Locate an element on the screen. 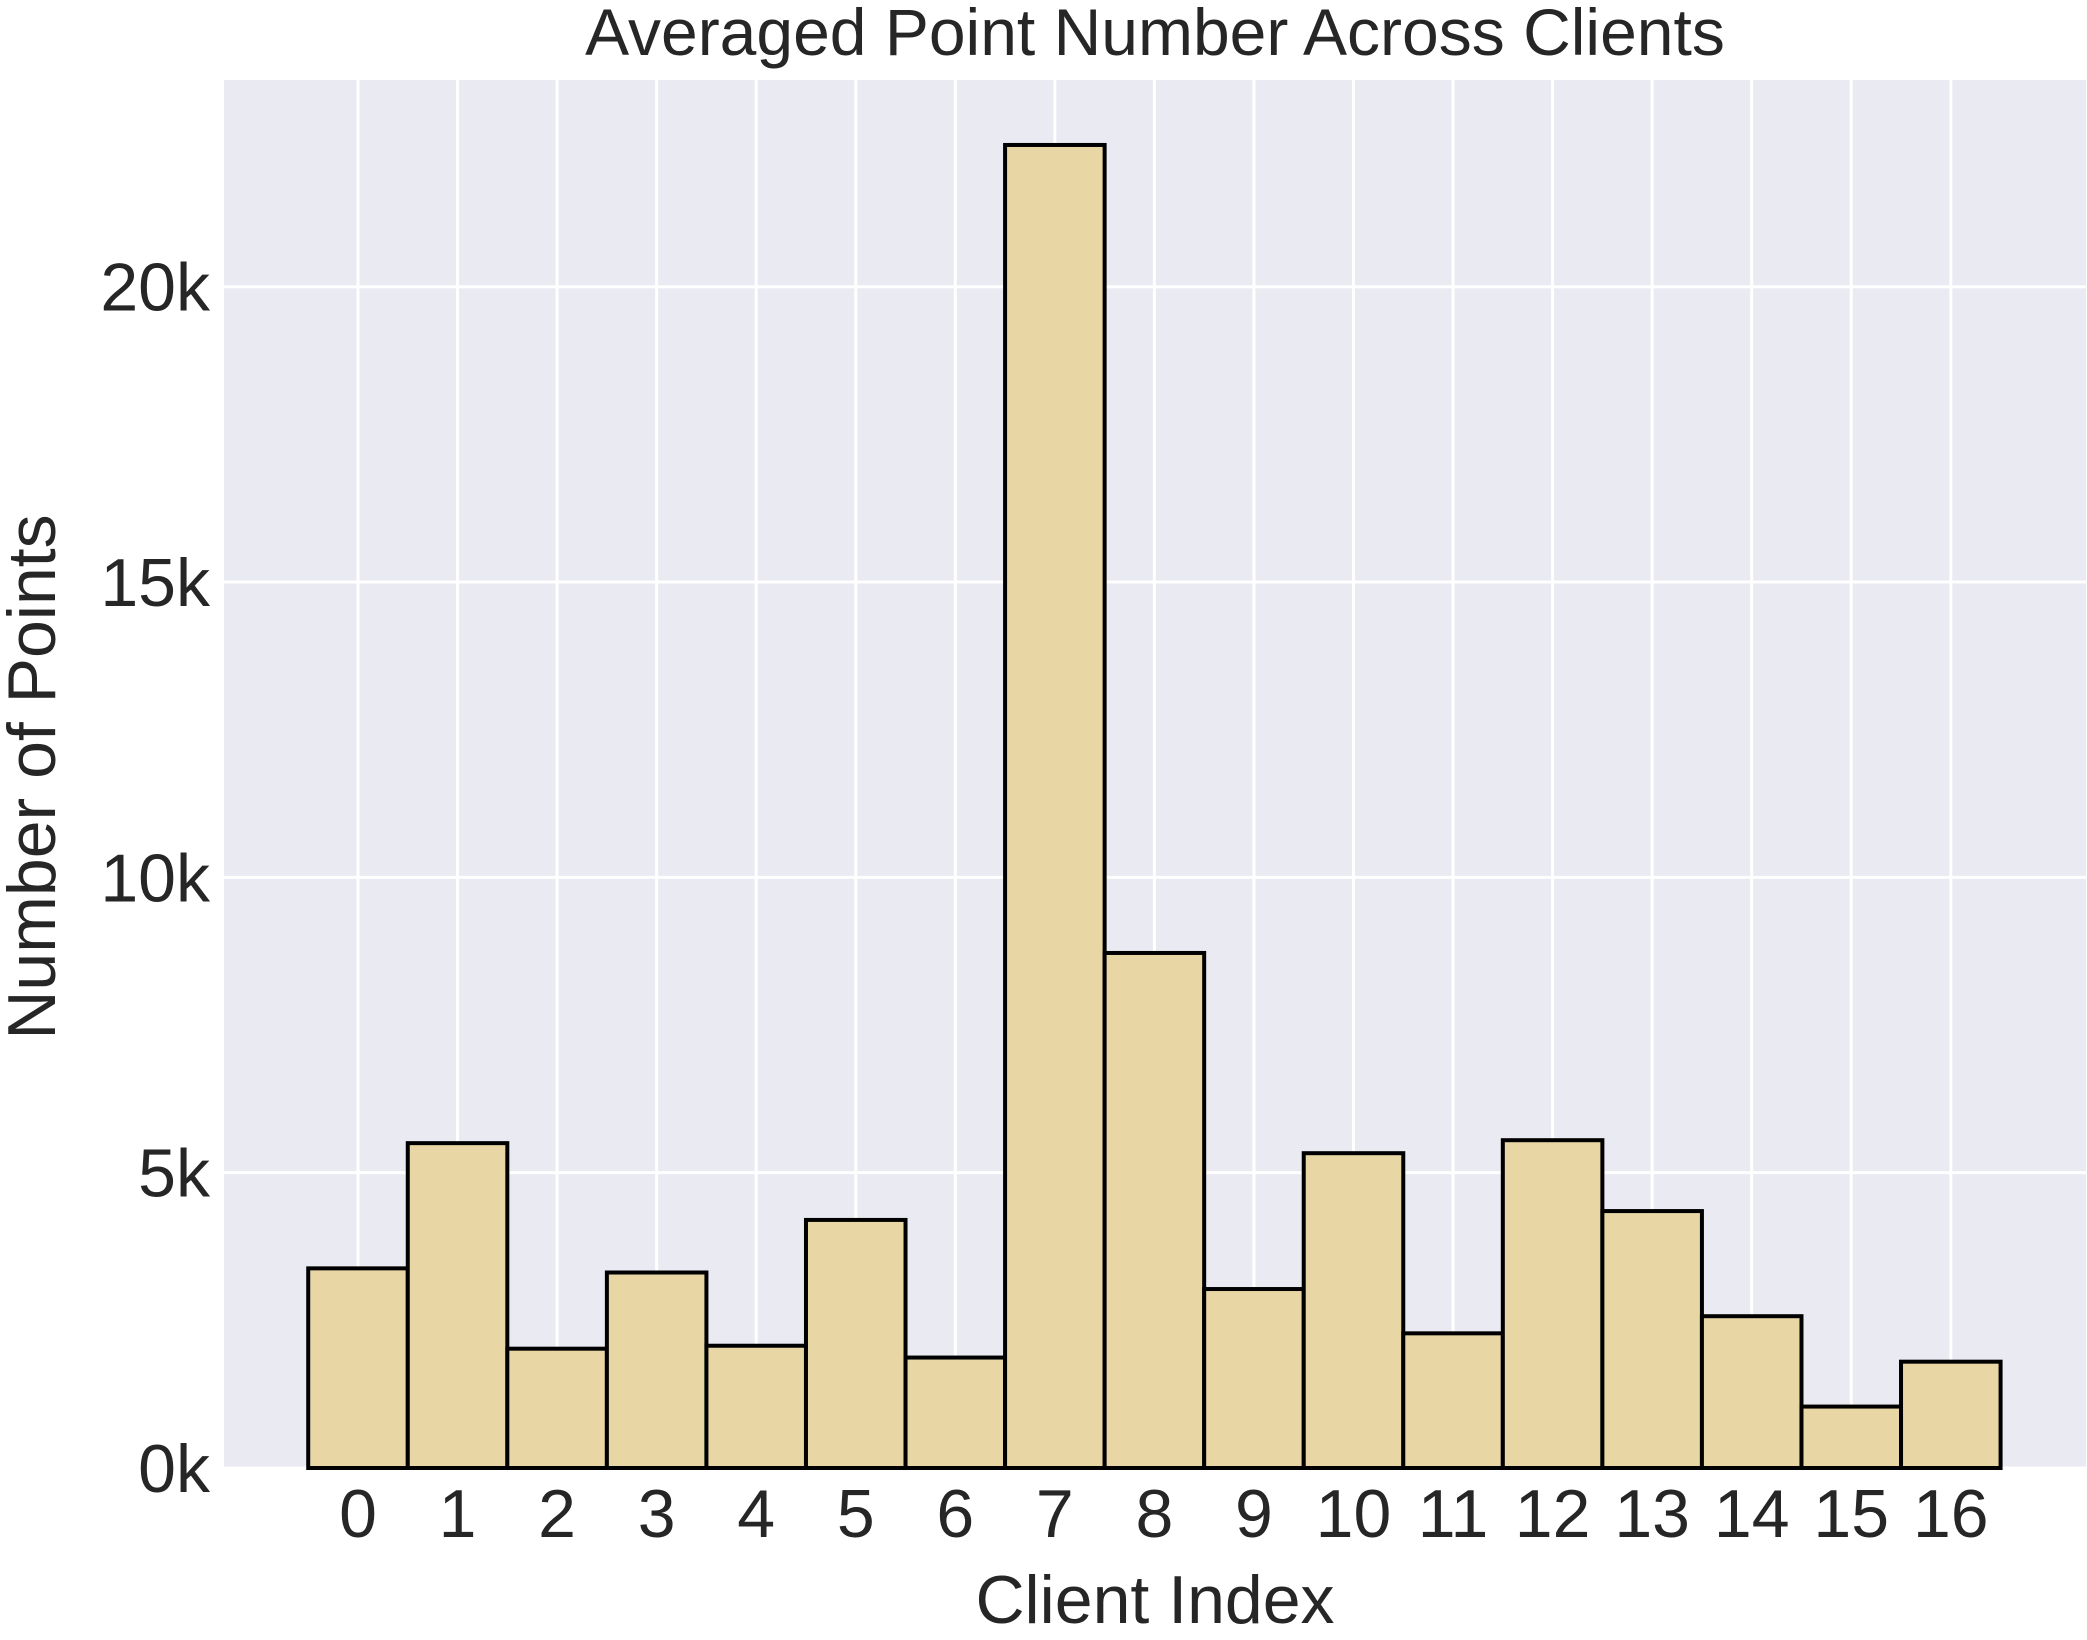  y-tick-label: 5k is located at coordinates (174, 1174).